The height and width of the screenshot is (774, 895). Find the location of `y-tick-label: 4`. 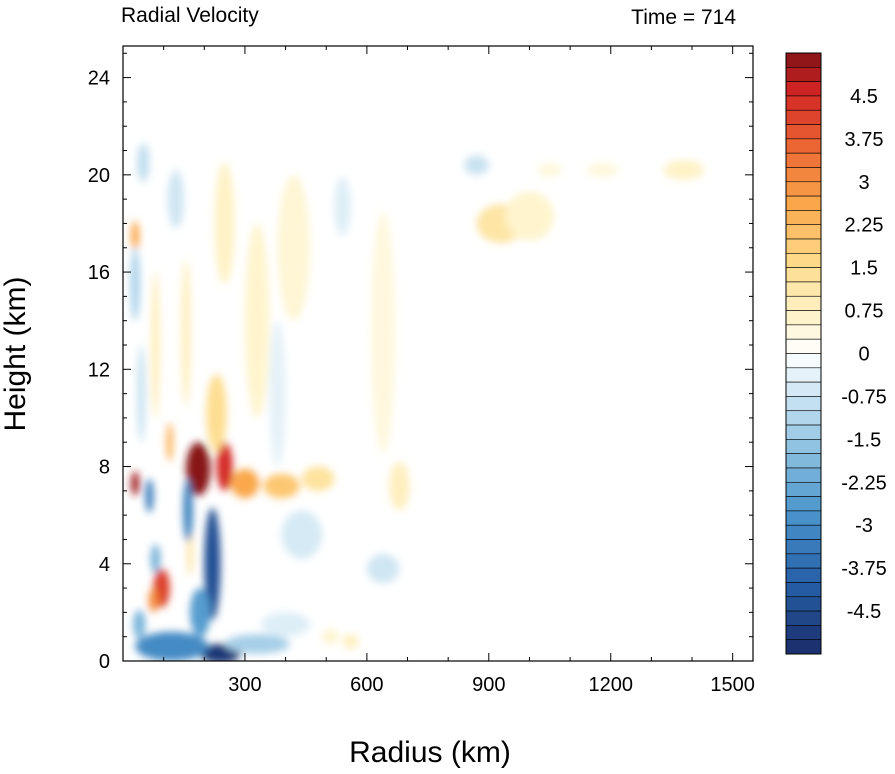

y-tick-label: 4 is located at coordinates (104, 565).